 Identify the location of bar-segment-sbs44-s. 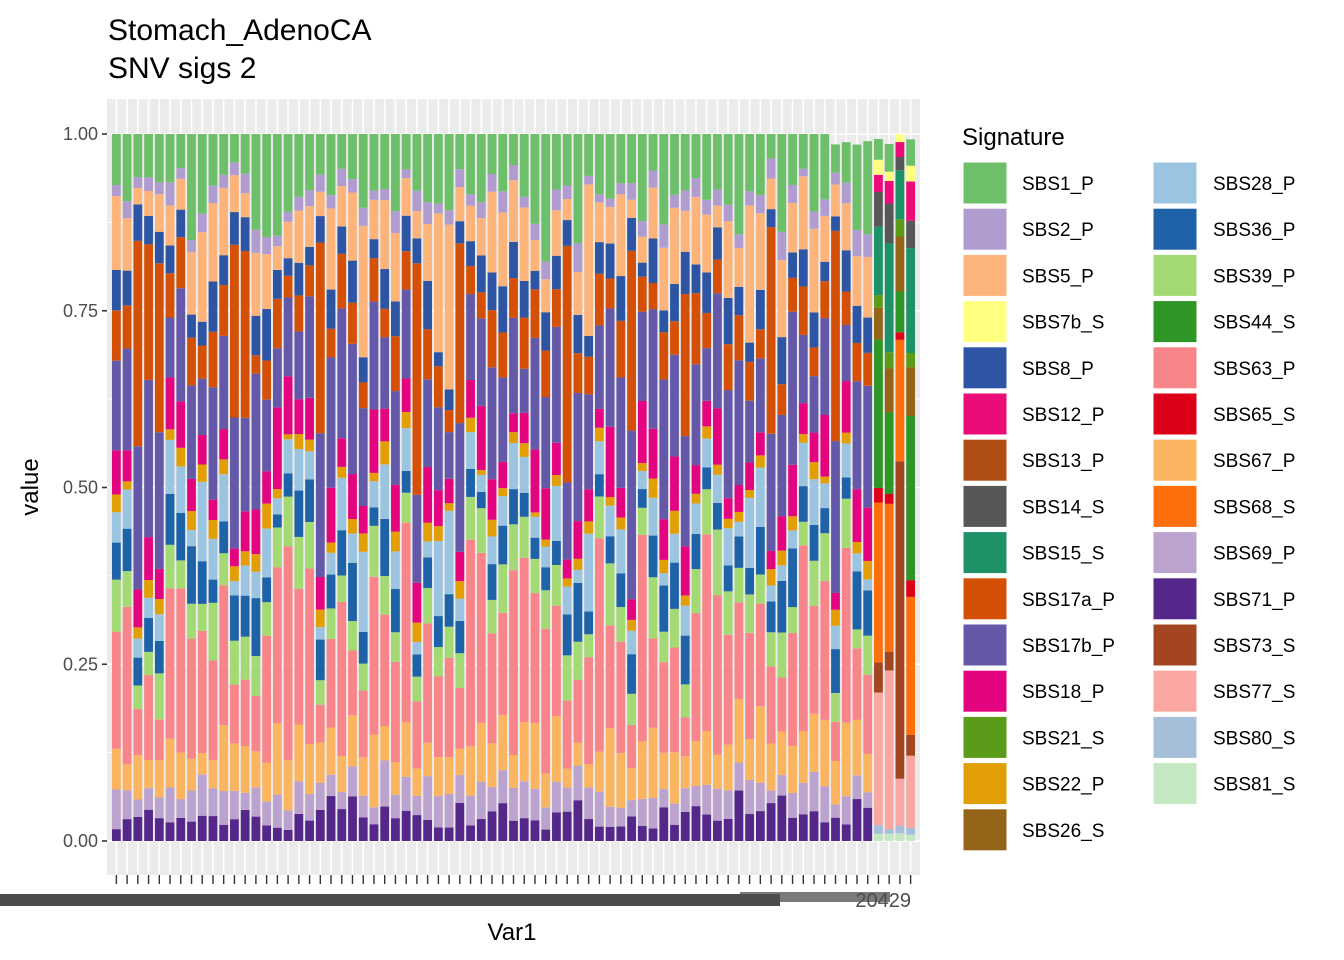
(889, 453).